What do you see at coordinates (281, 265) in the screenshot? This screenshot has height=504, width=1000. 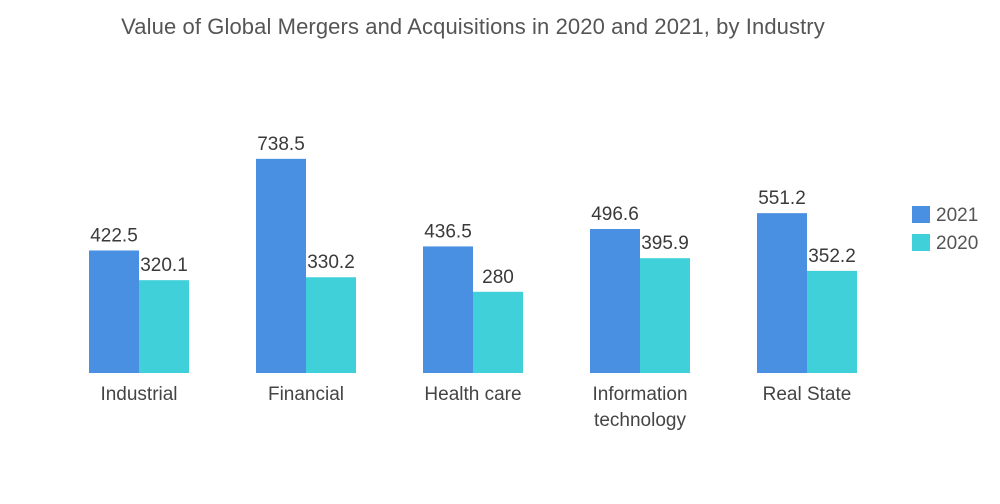 I see `bar-financial-2021` at bounding box center [281, 265].